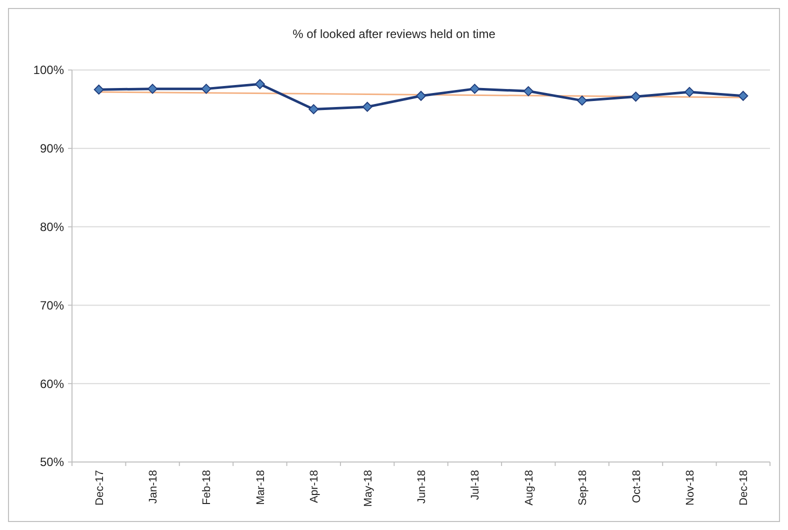  What do you see at coordinates (422, 487) in the screenshot?
I see `x-tick-label: Jun-18` at bounding box center [422, 487].